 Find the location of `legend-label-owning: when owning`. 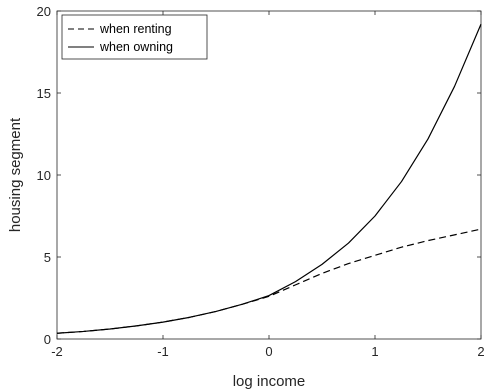

legend-label-owning: when owning is located at coordinates (136, 47).